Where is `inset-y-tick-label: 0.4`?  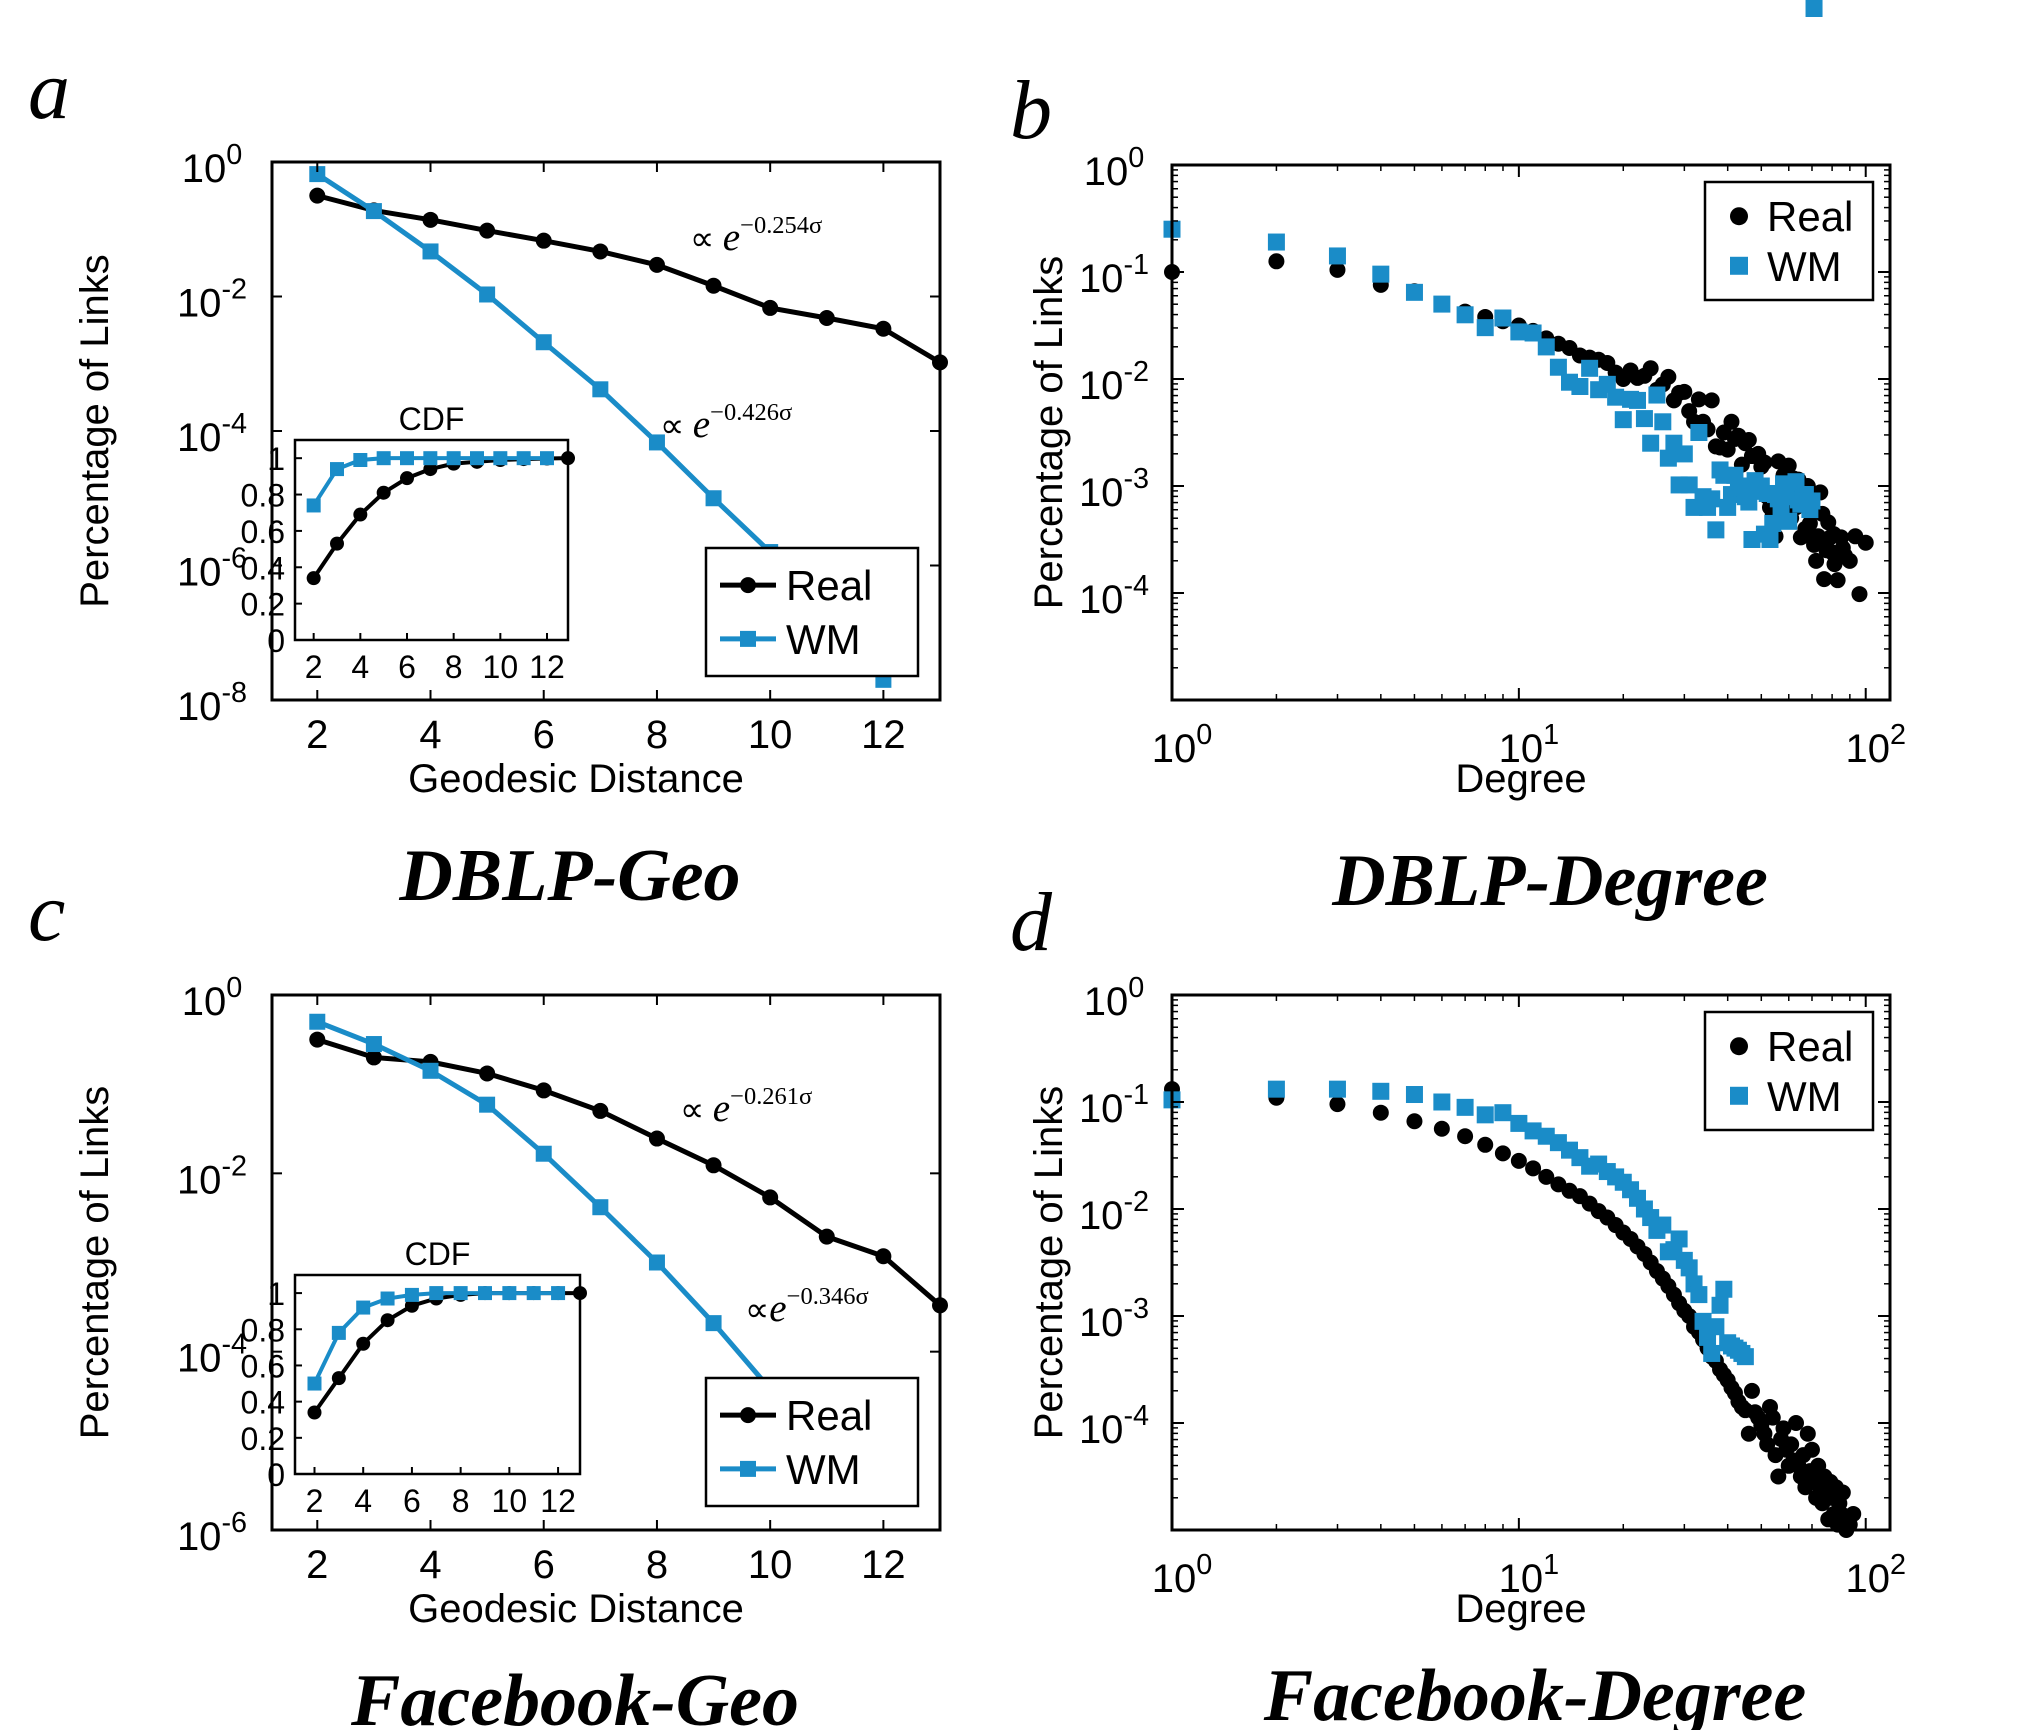
inset-y-tick-label: 0.4 is located at coordinates (263, 1403).